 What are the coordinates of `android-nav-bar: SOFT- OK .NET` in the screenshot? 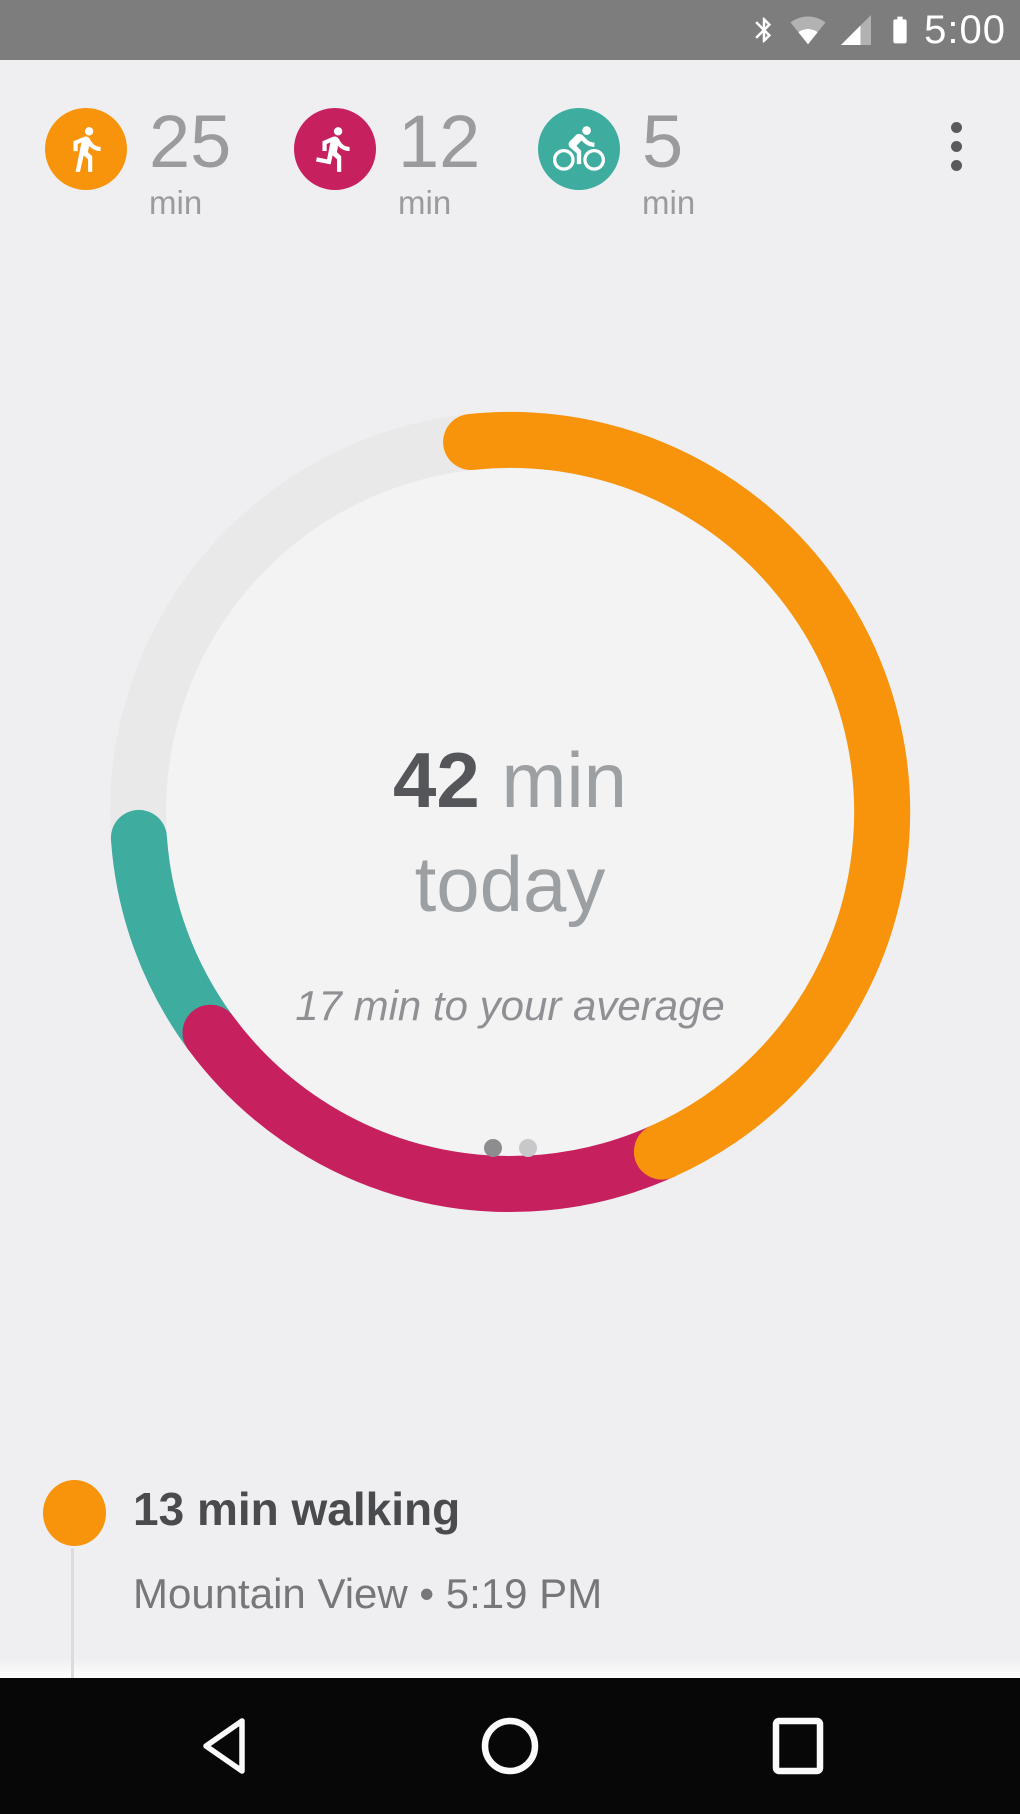 It's located at (510, 1746).